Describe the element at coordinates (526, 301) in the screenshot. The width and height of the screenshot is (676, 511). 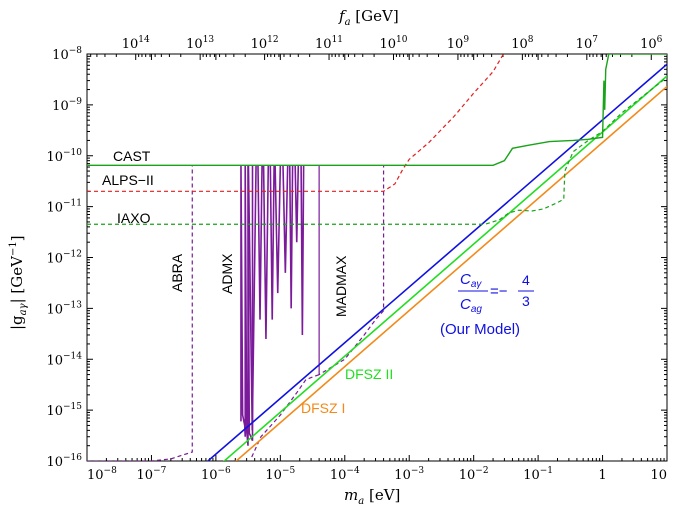
I see `model-frac-den: 3` at that location.